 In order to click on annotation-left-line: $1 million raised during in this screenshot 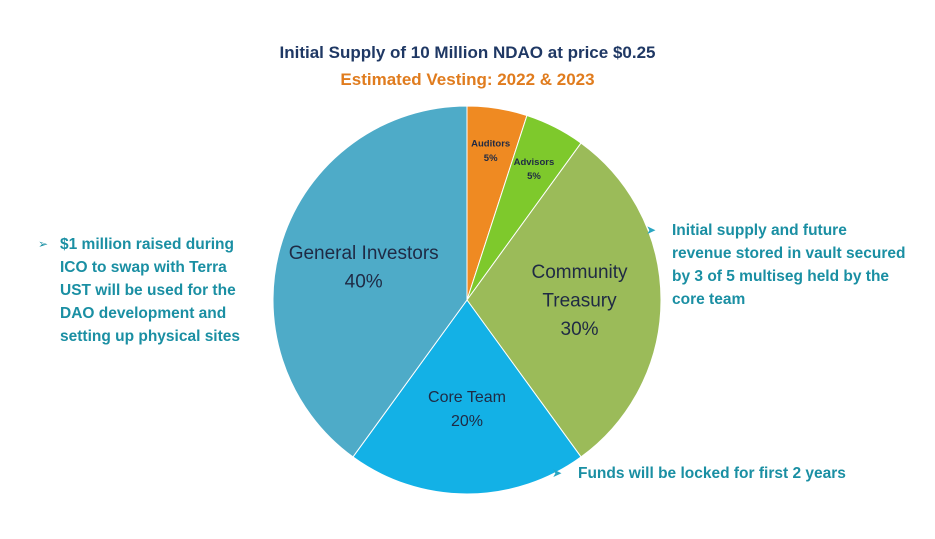, I will do `click(147, 244)`.